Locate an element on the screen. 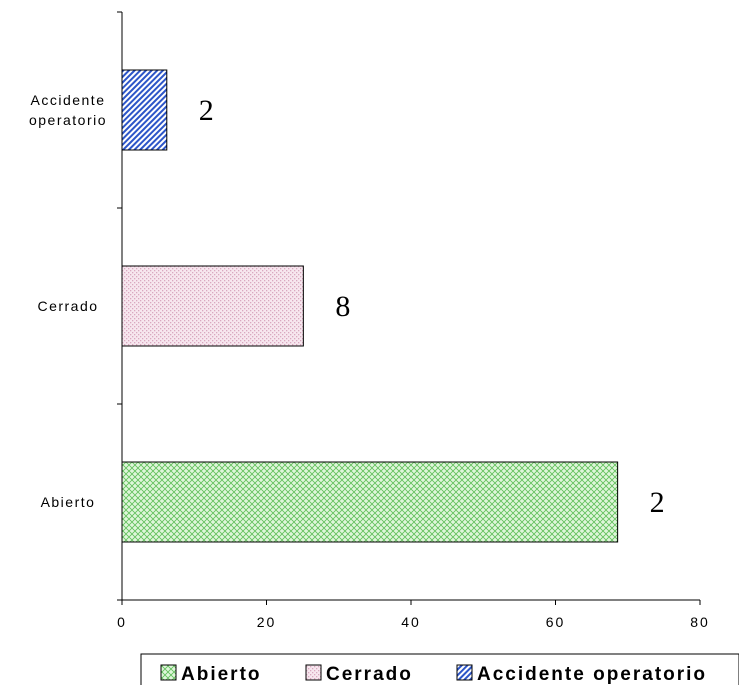 This screenshot has width=739, height=685. x-tick-label: 60 is located at coordinates (556, 622).